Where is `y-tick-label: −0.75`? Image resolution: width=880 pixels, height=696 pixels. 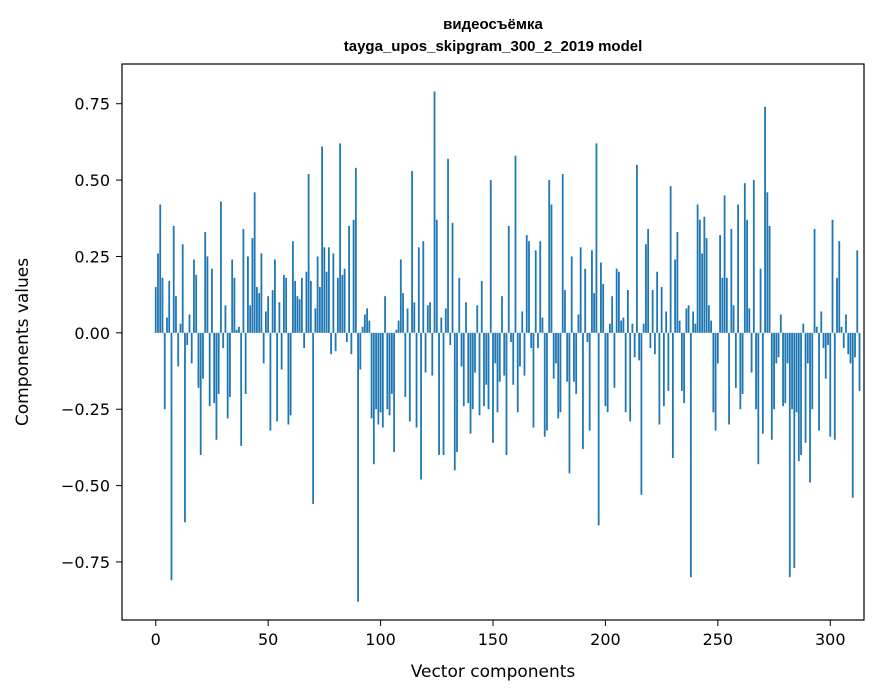 y-tick-label: −0.75 is located at coordinates (85, 562).